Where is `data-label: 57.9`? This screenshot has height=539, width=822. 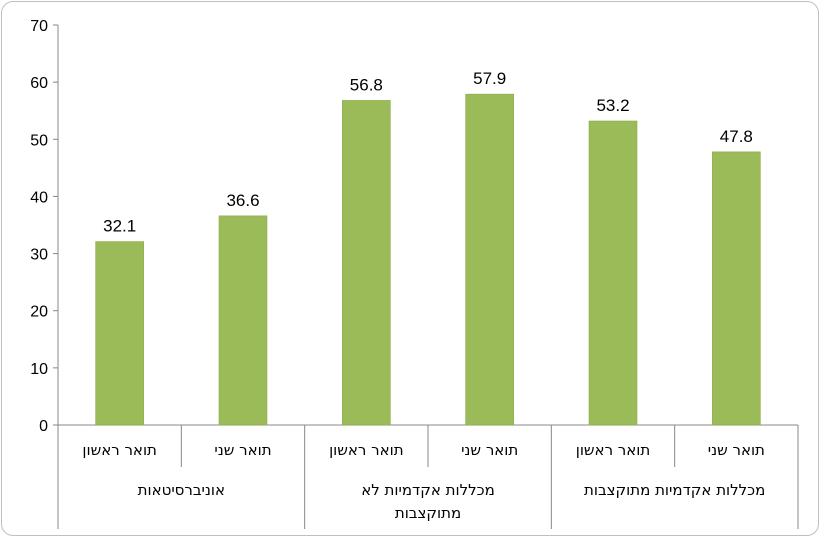 data-label: 57.9 is located at coordinates (489, 78).